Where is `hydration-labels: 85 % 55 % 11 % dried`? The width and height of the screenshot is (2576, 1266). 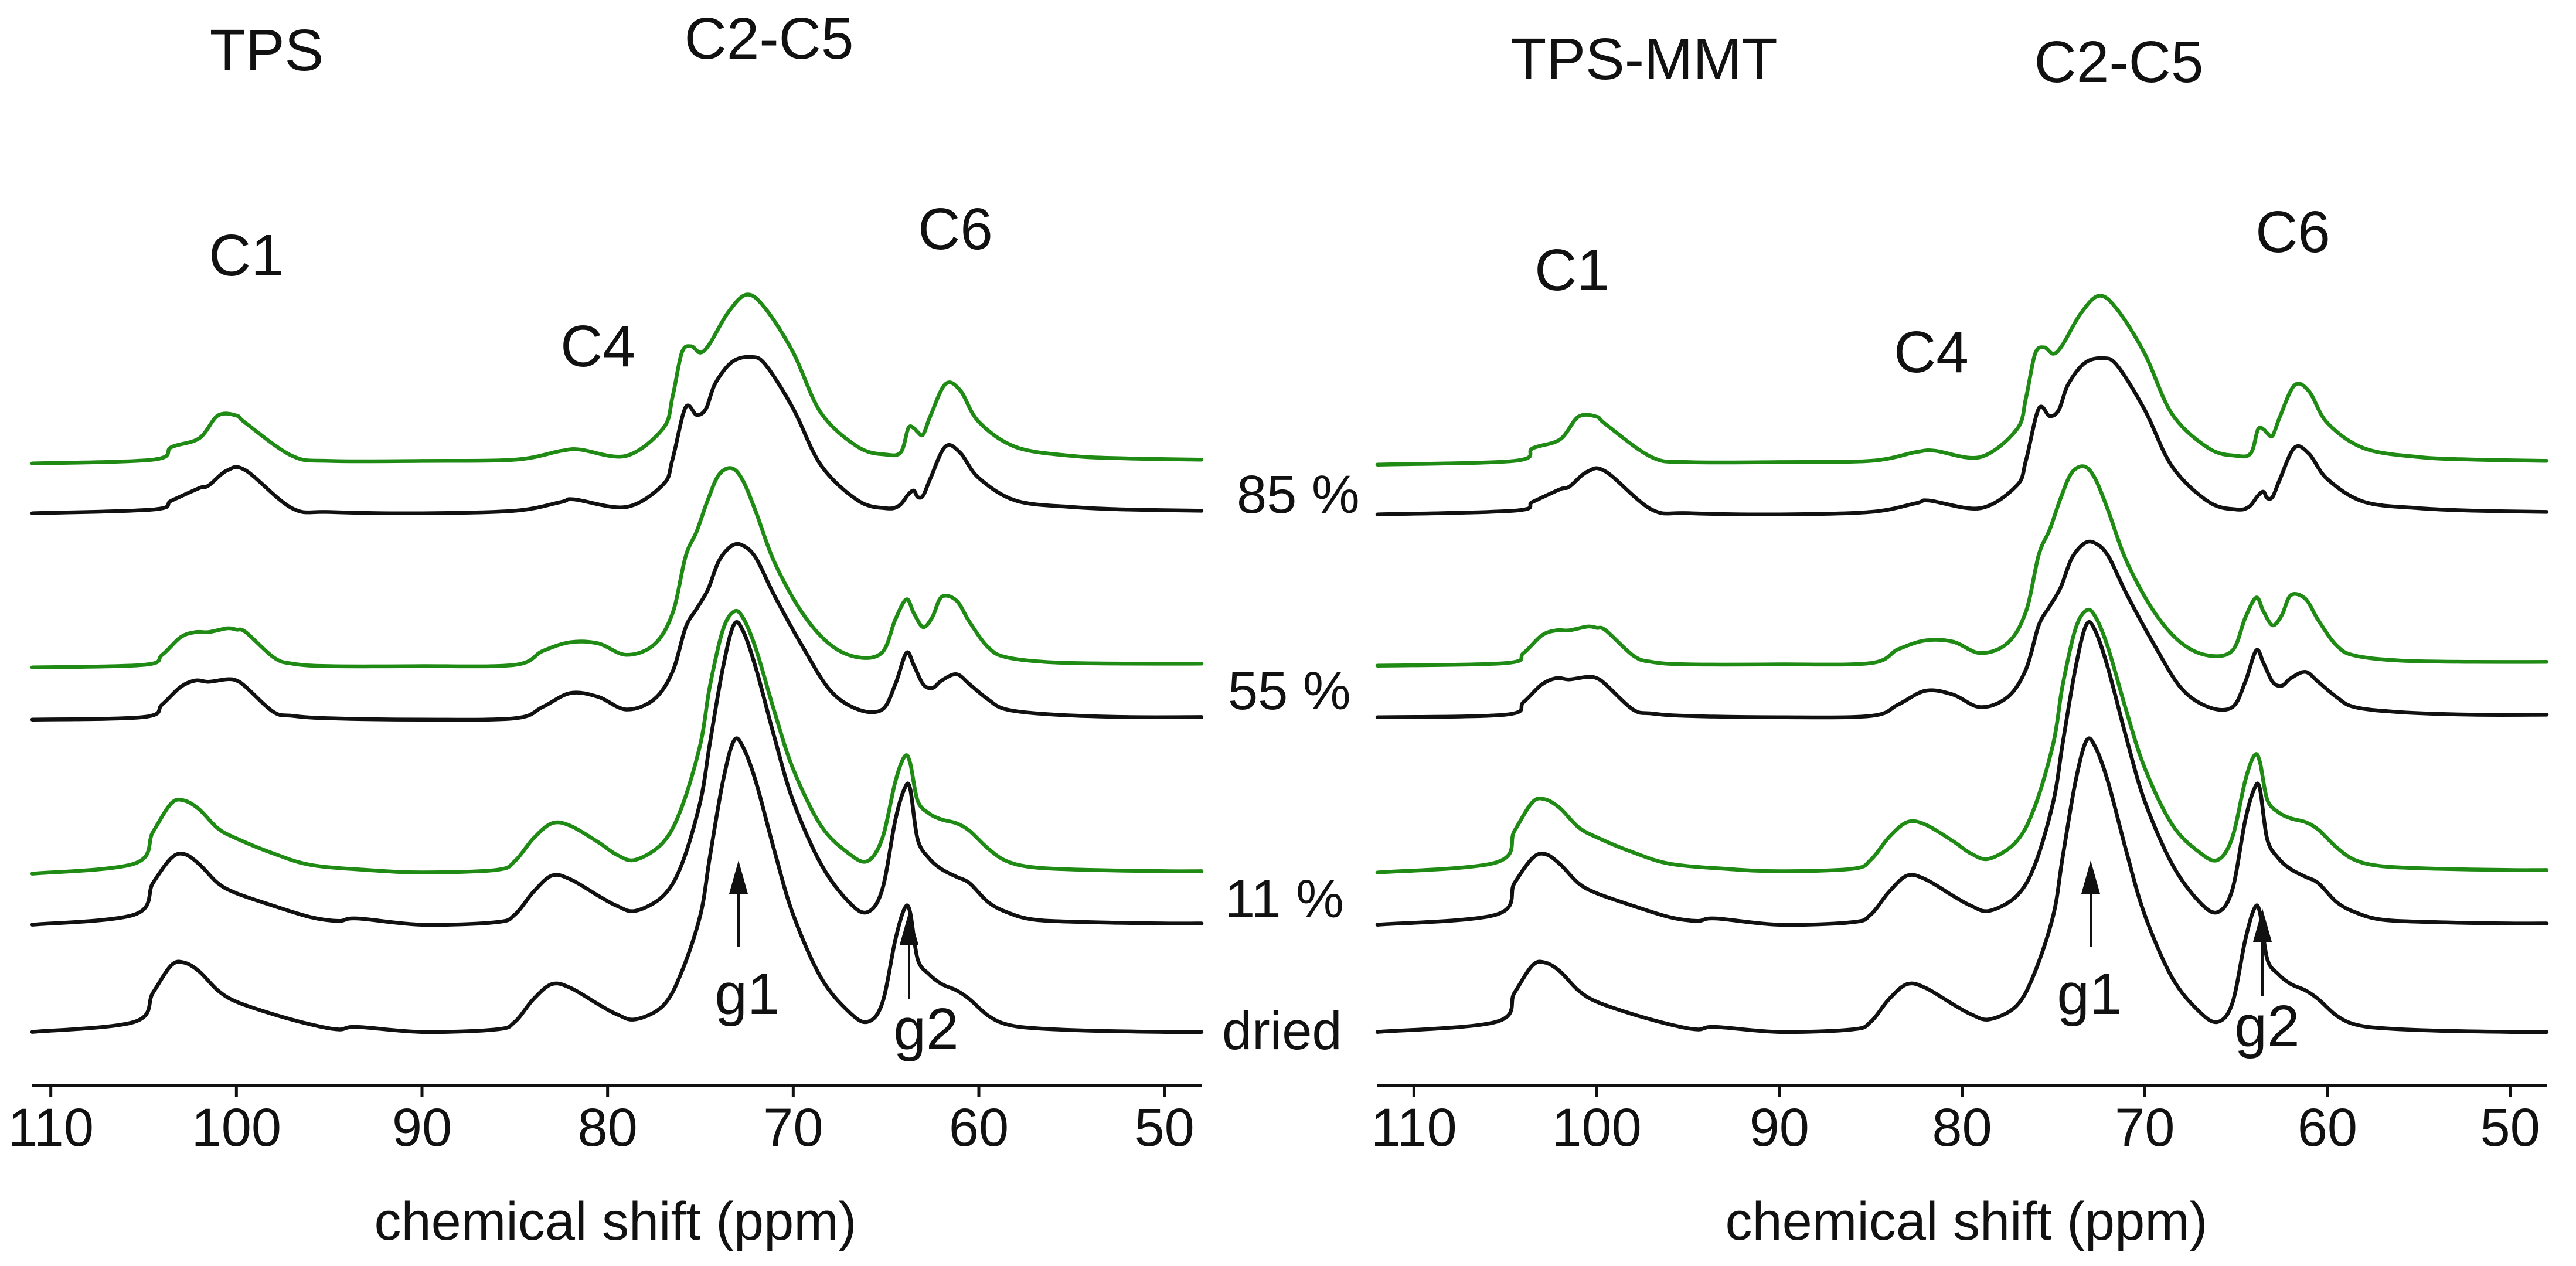
hydration-labels: 85 % 55 % 11 % dried is located at coordinates (1291, 763).